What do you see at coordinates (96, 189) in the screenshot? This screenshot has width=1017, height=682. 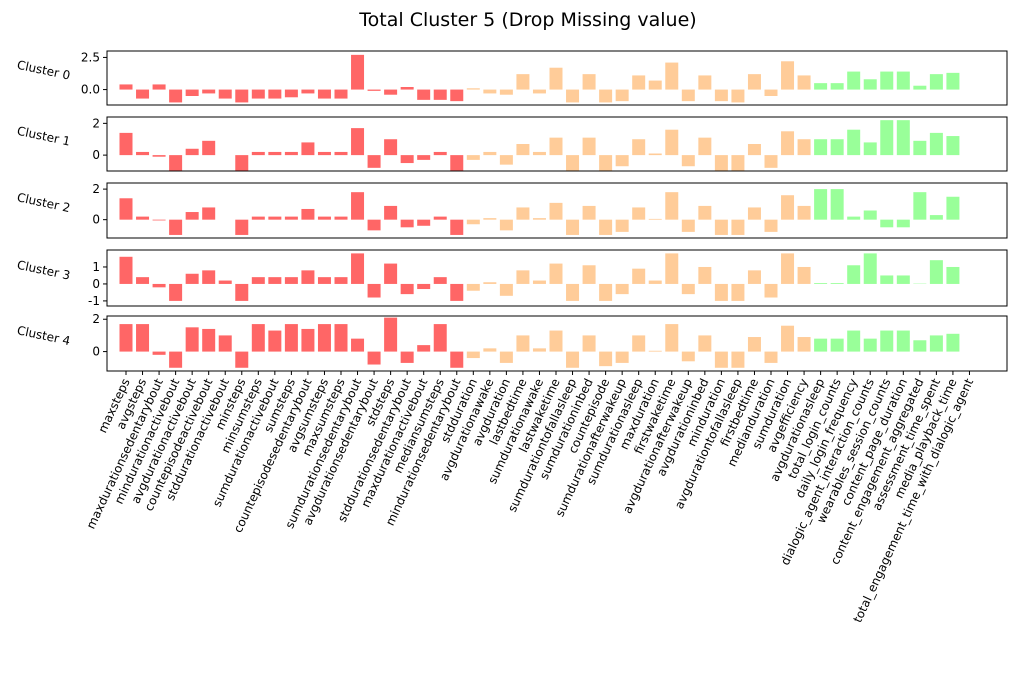 I see `y-tick-label: 2` at bounding box center [96, 189].